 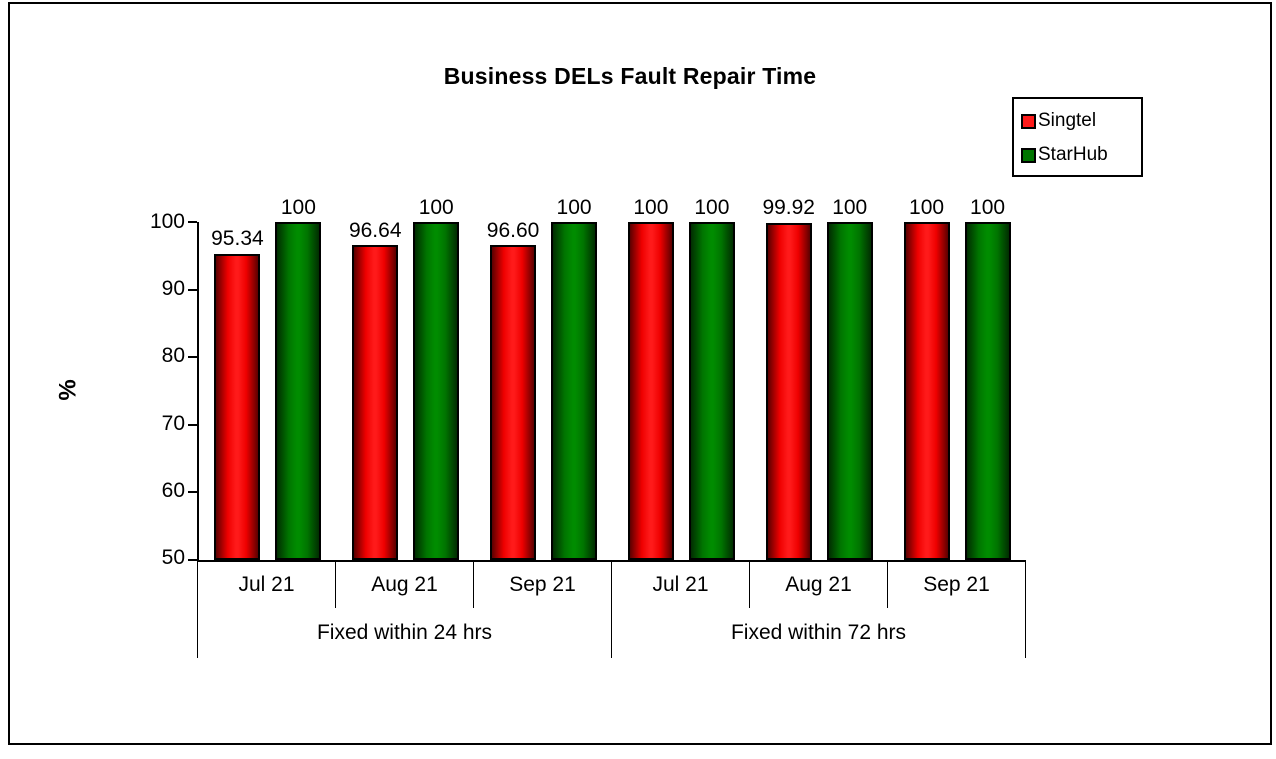 I want to click on x-axis-group-label: Fixed within 24 hrs, so click(x=405, y=633).